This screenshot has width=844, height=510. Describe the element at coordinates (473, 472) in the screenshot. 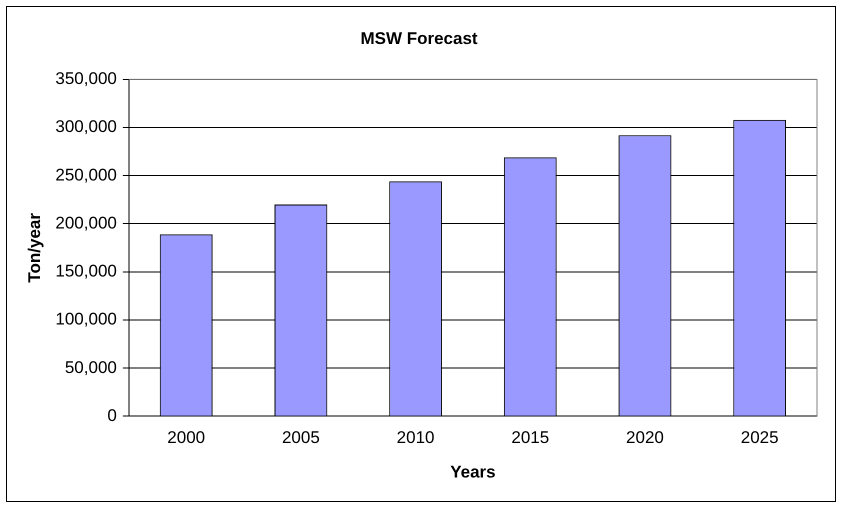

I see `x-axis-title: Years` at that location.